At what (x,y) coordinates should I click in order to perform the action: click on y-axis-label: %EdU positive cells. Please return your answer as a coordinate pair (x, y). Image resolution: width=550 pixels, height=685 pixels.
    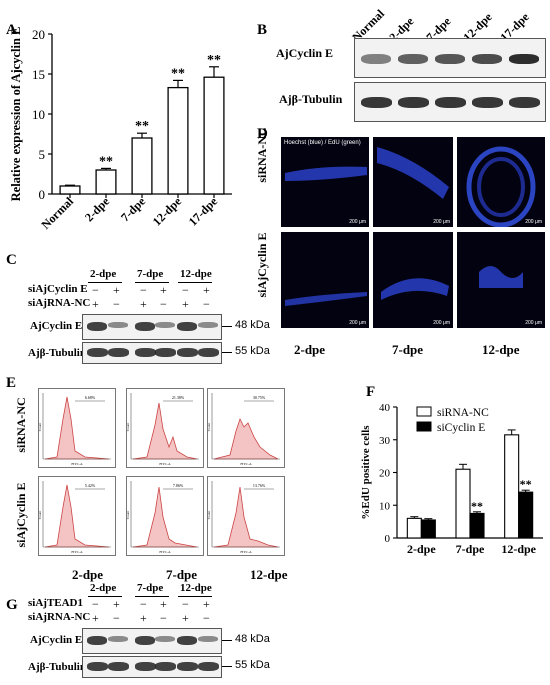
    Looking at the image, I should click on (366, 472).